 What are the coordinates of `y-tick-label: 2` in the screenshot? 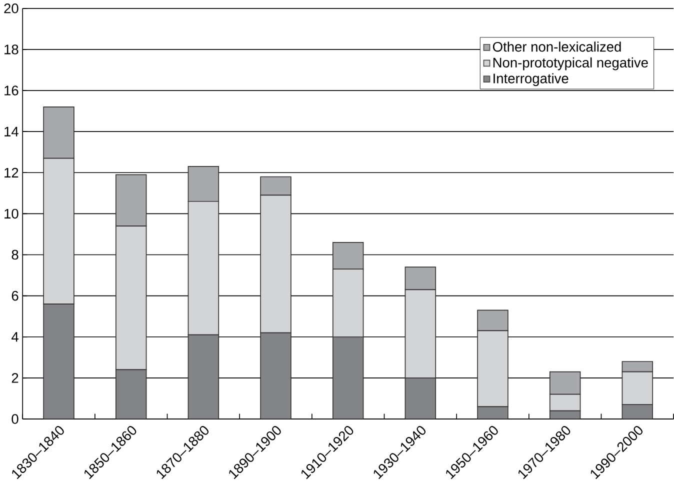 It's located at (15, 378).